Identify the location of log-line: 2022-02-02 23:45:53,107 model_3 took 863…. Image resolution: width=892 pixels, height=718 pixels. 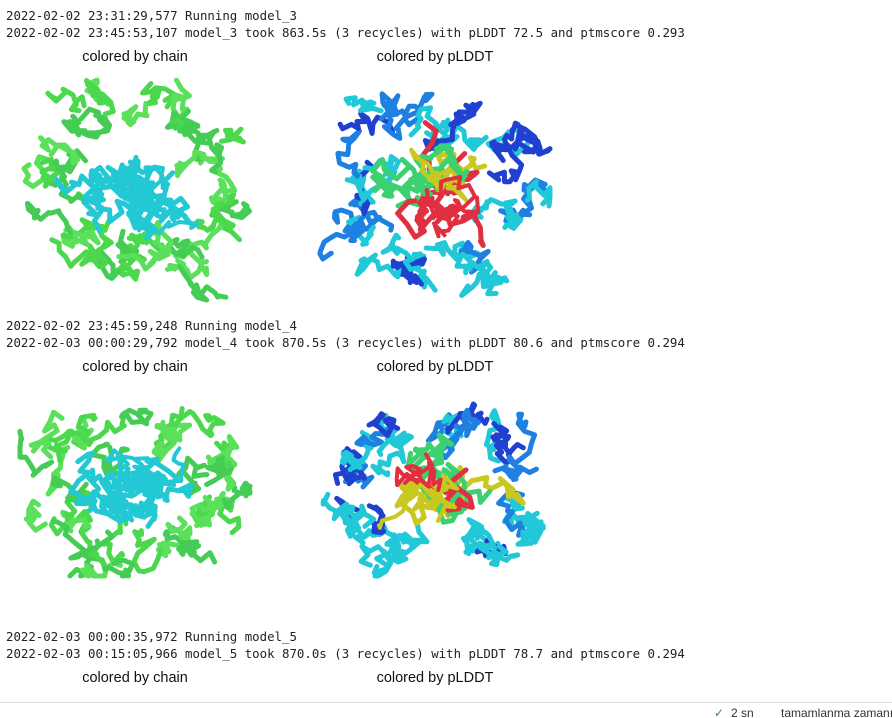
(345, 32).